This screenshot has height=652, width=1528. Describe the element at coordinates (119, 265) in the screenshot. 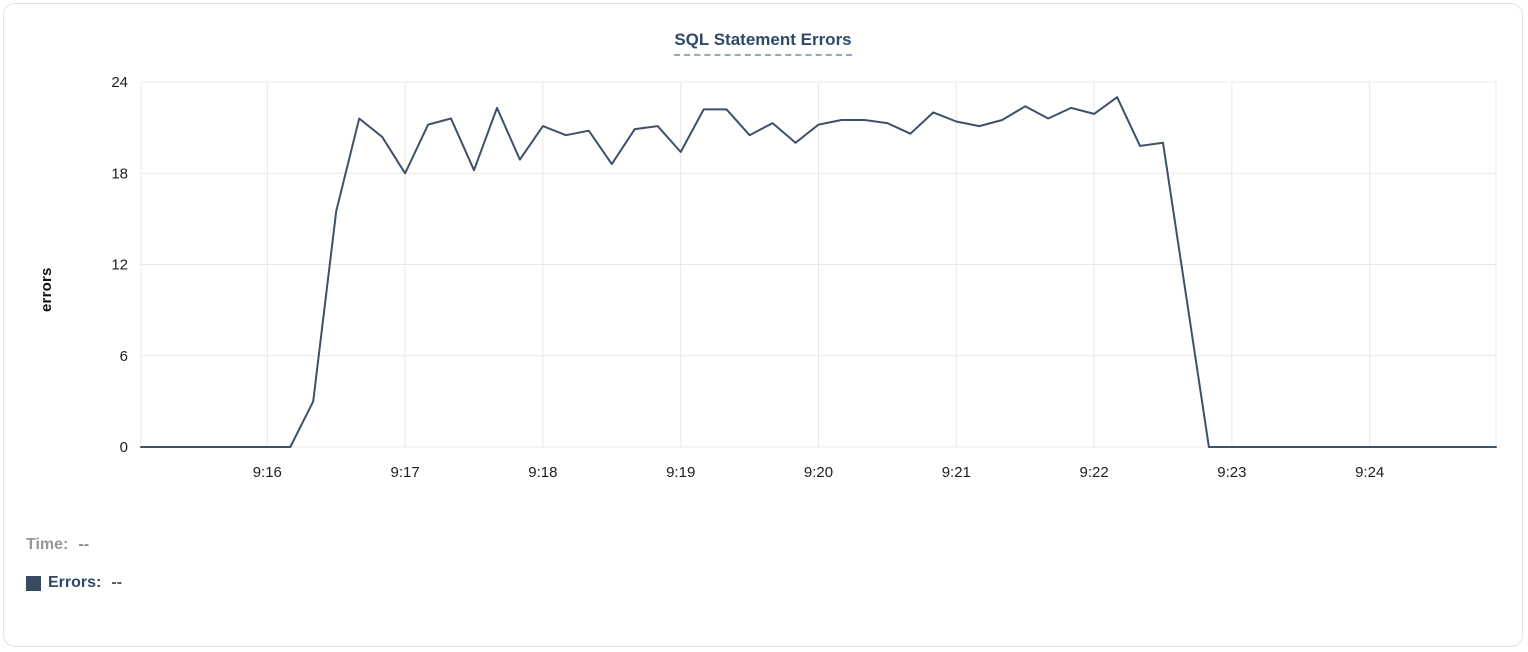

I see `y-axis-tick: 12` at that location.